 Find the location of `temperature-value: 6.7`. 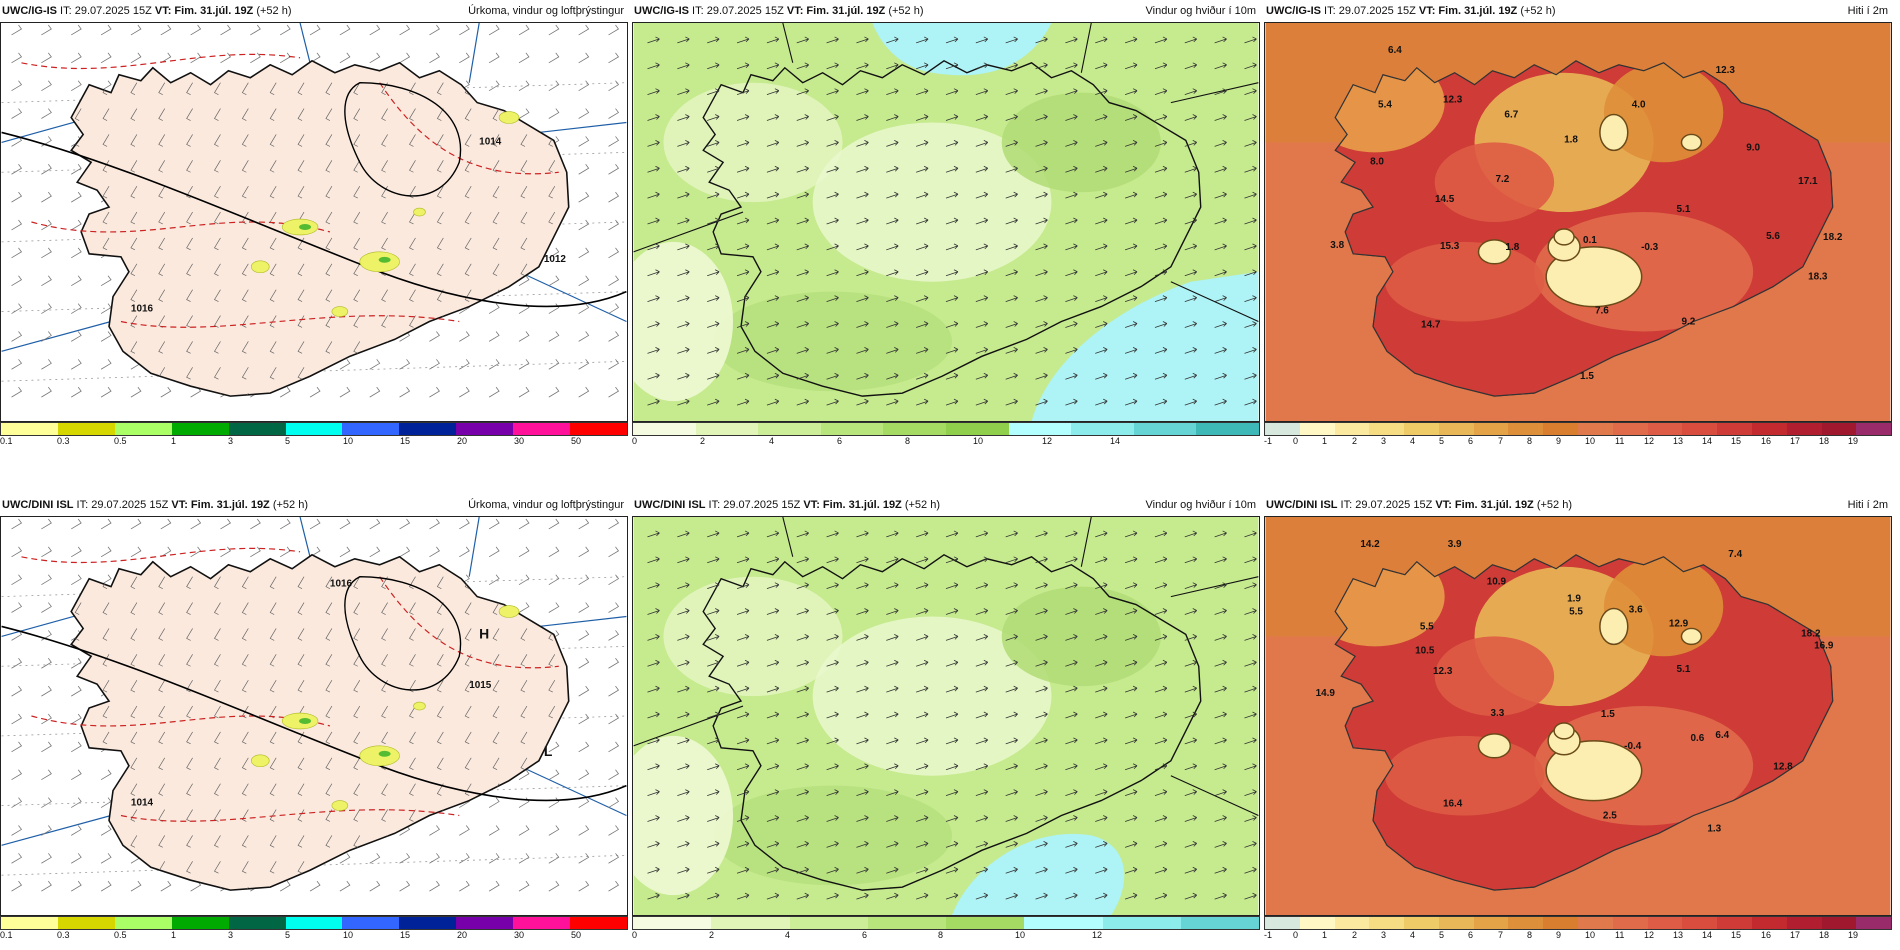

temperature-value: 6.7 is located at coordinates (1511, 115).